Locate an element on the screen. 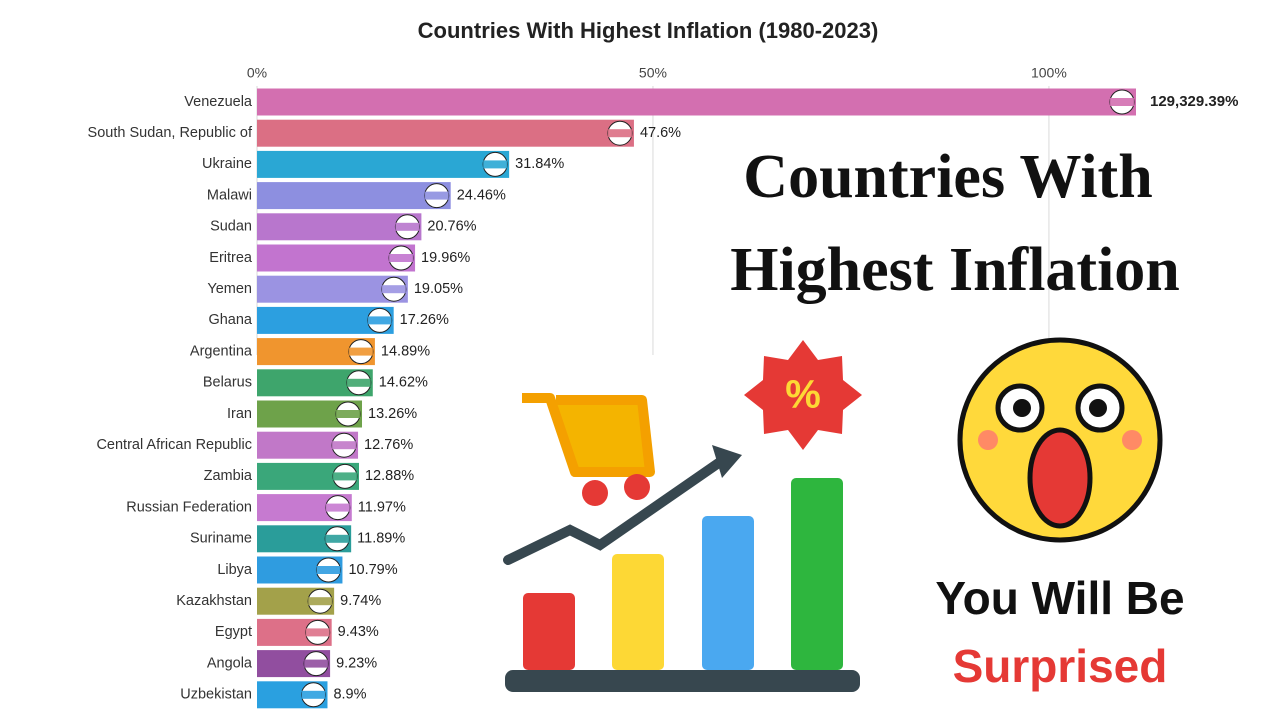  category-label: Russian Federation is located at coordinates (189, 507).